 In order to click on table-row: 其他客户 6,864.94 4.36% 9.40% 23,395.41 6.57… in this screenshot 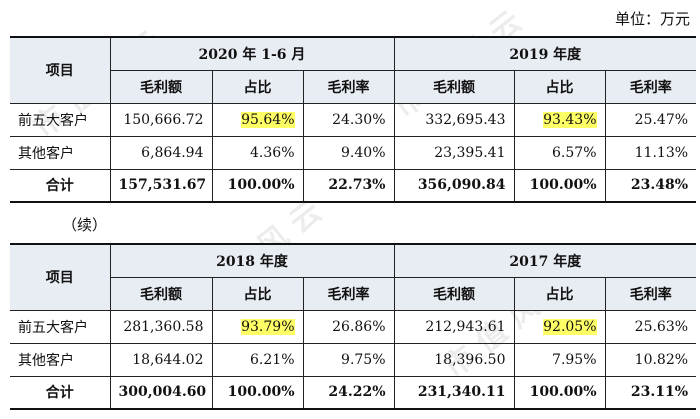, I will do `click(353, 152)`.